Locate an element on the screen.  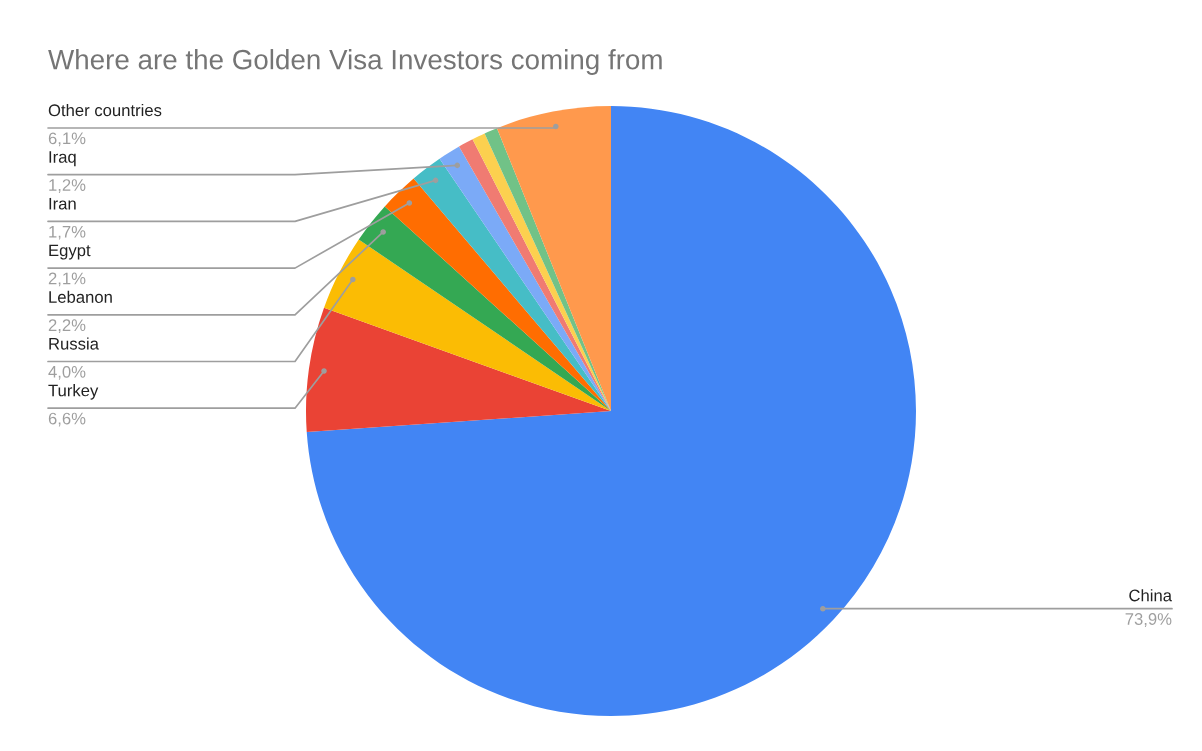
chart-title: Where are the Golden Visa Investors coming from is located at coordinates (355, 62).